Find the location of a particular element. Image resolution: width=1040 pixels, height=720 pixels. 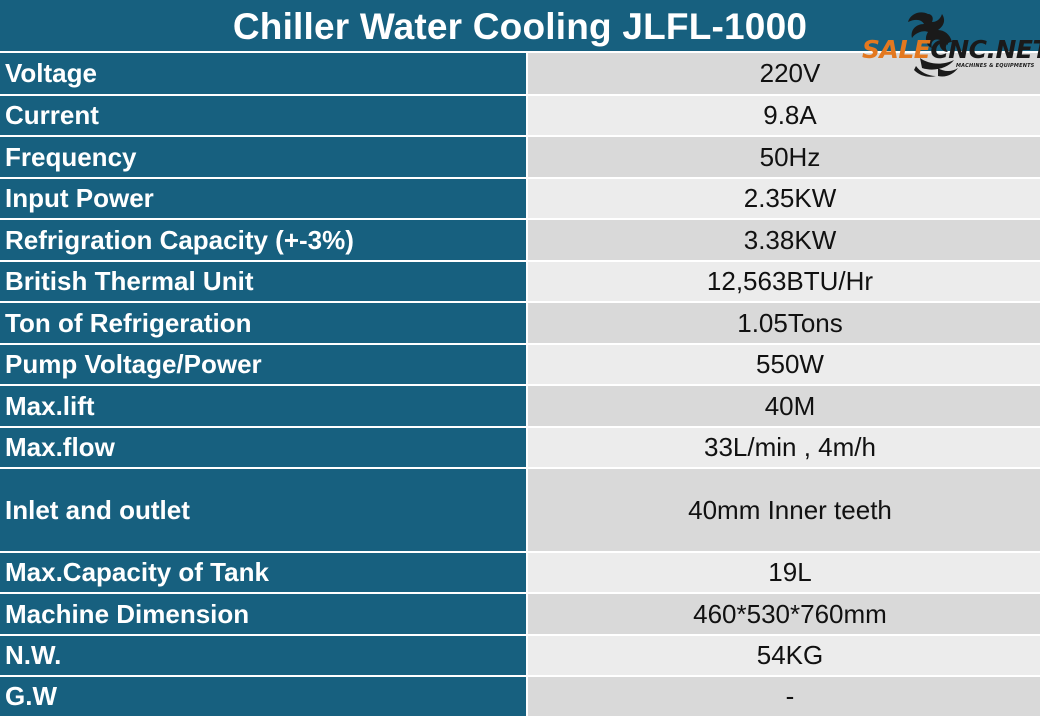

page-title: Chiller Water Cooling JLFL-1000 is located at coordinates (520, 26).